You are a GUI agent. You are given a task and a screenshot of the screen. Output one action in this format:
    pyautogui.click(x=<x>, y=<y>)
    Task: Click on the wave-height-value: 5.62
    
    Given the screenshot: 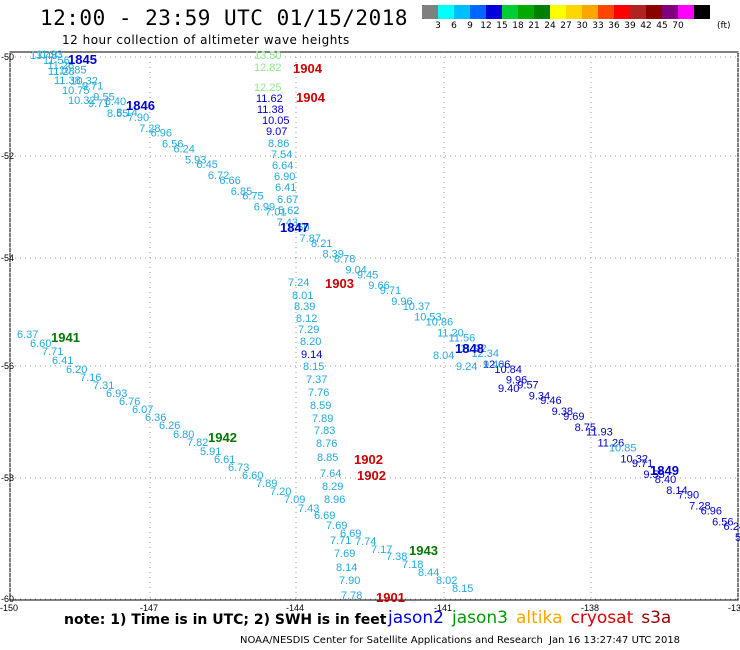 What is the action you would take?
    pyautogui.click(x=288, y=211)
    